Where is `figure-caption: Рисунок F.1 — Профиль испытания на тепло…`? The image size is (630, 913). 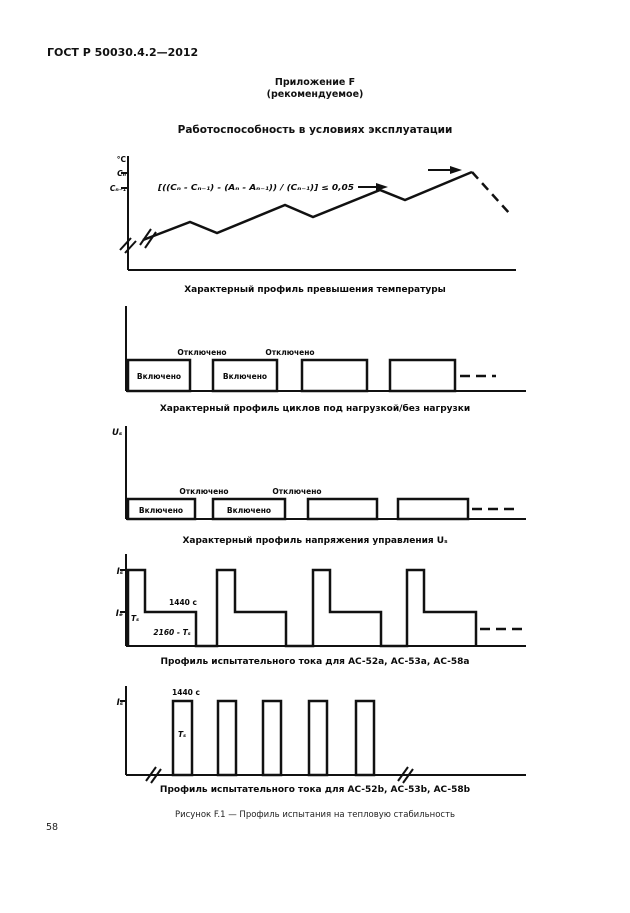
figure-caption: Рисунок F.1 — Профиль испытания на тепло… is located at coordinates (315, 815).